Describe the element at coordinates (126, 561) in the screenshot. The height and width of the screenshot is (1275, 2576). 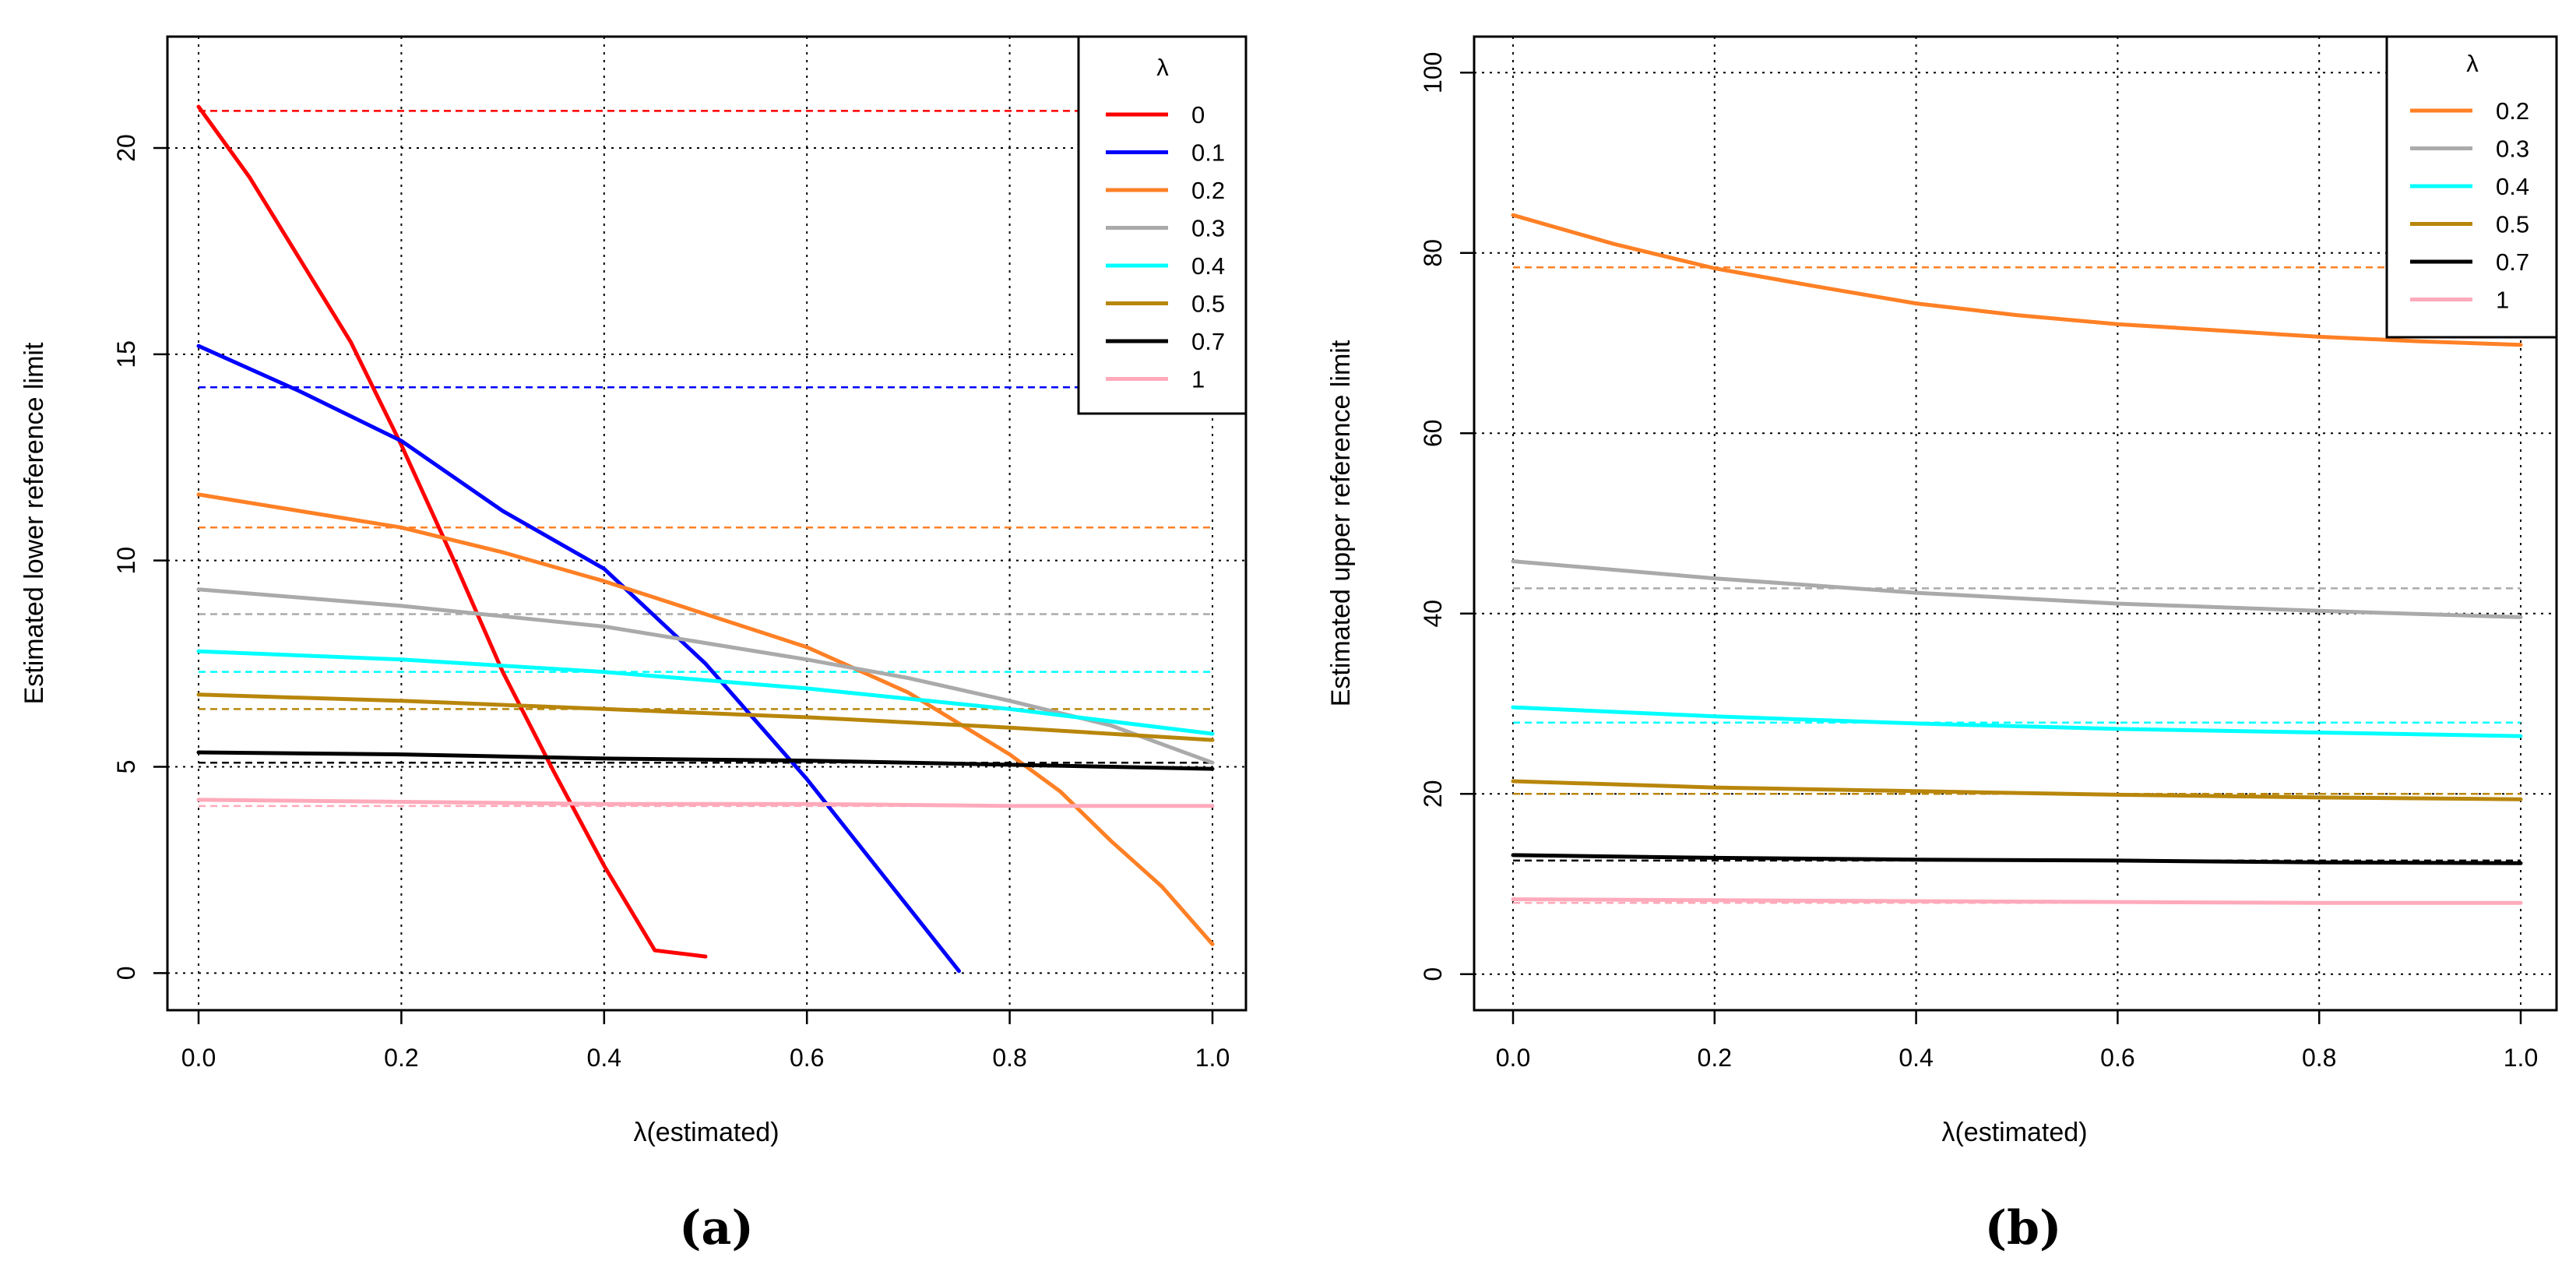
I see `y-tick-label: 10` at that location.